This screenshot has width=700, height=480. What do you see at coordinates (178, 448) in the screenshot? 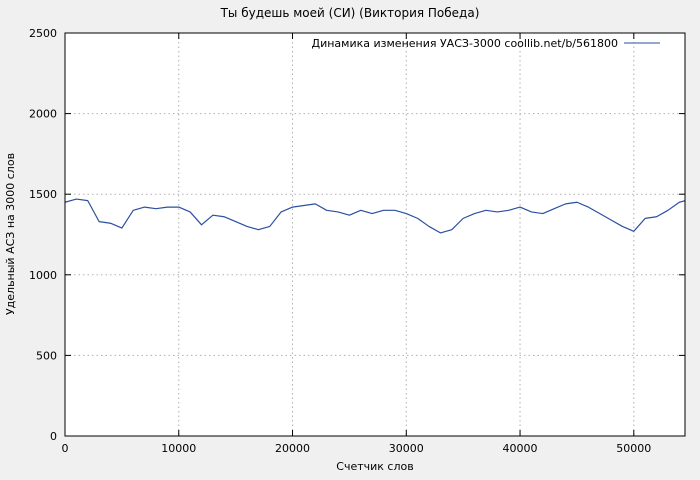
I see `x-tick-label: 10000` at bounding box center [178, 448].